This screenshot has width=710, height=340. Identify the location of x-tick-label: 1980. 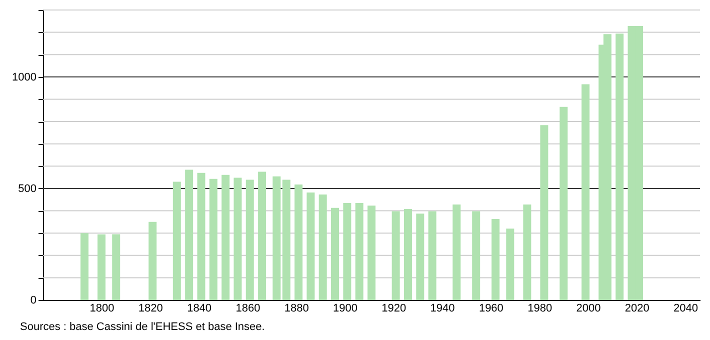
(540, 308).